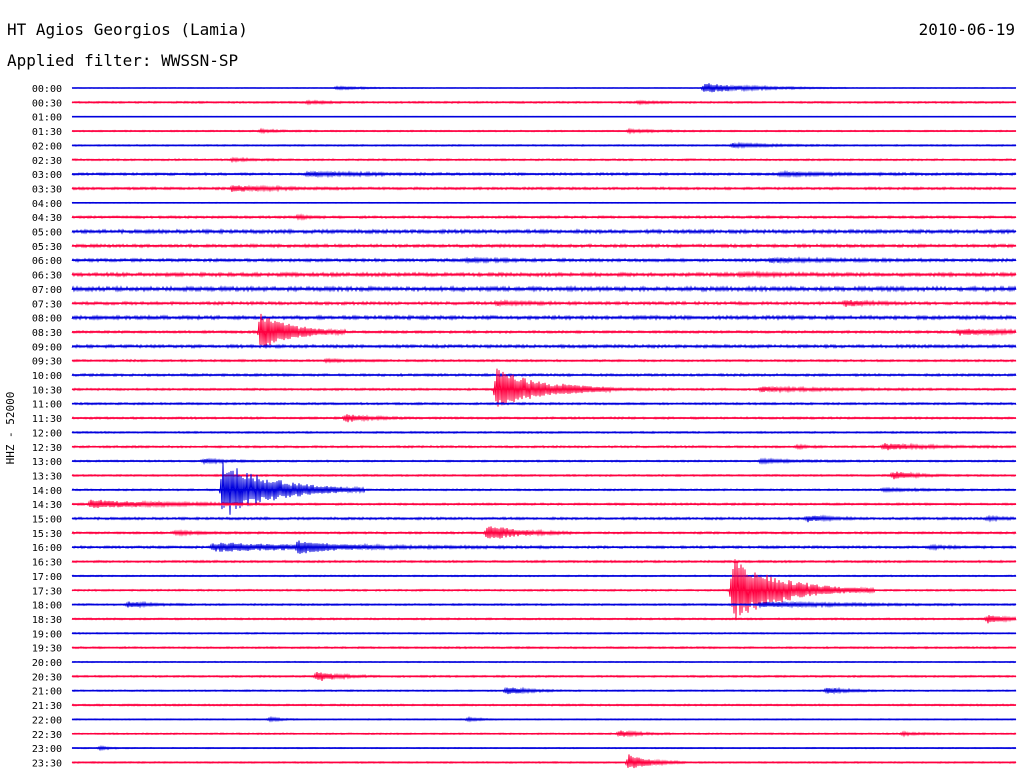 This screenshot has height=780, width=1024. I want to click on trace-time-label: 14:00, so click(47, 491).